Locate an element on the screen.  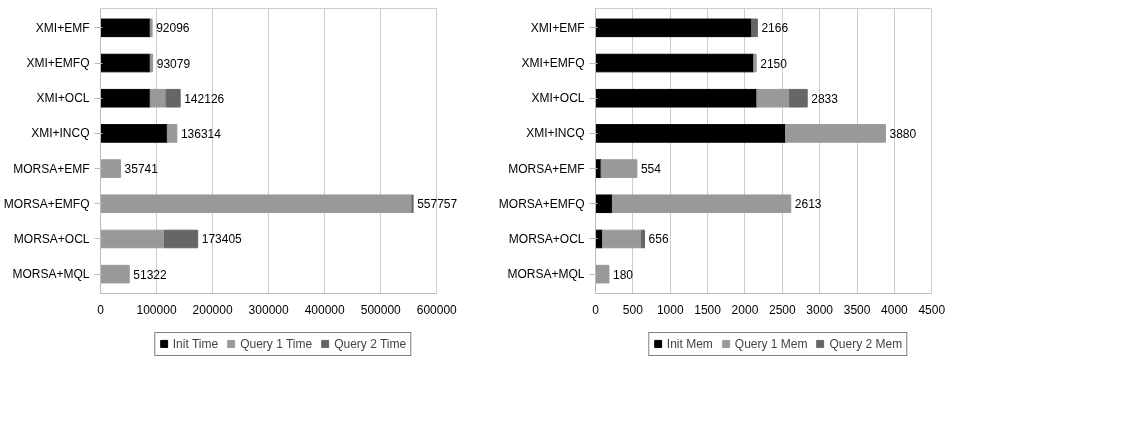
x-tick-label: 600000 is located at coordinates (437, 309).